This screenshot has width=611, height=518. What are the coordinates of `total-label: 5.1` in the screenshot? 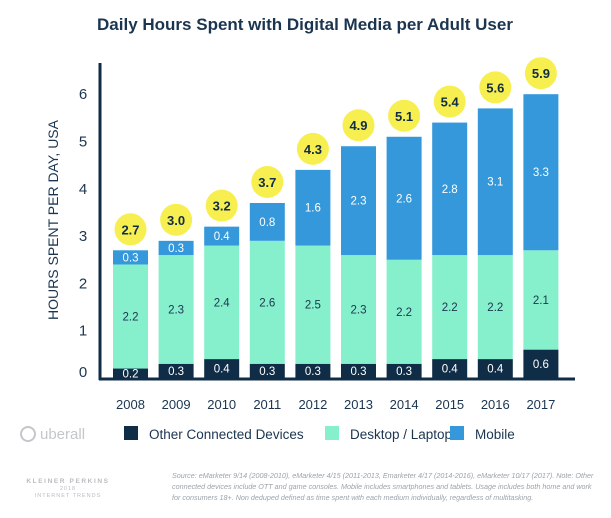 It's located at (404, 116).